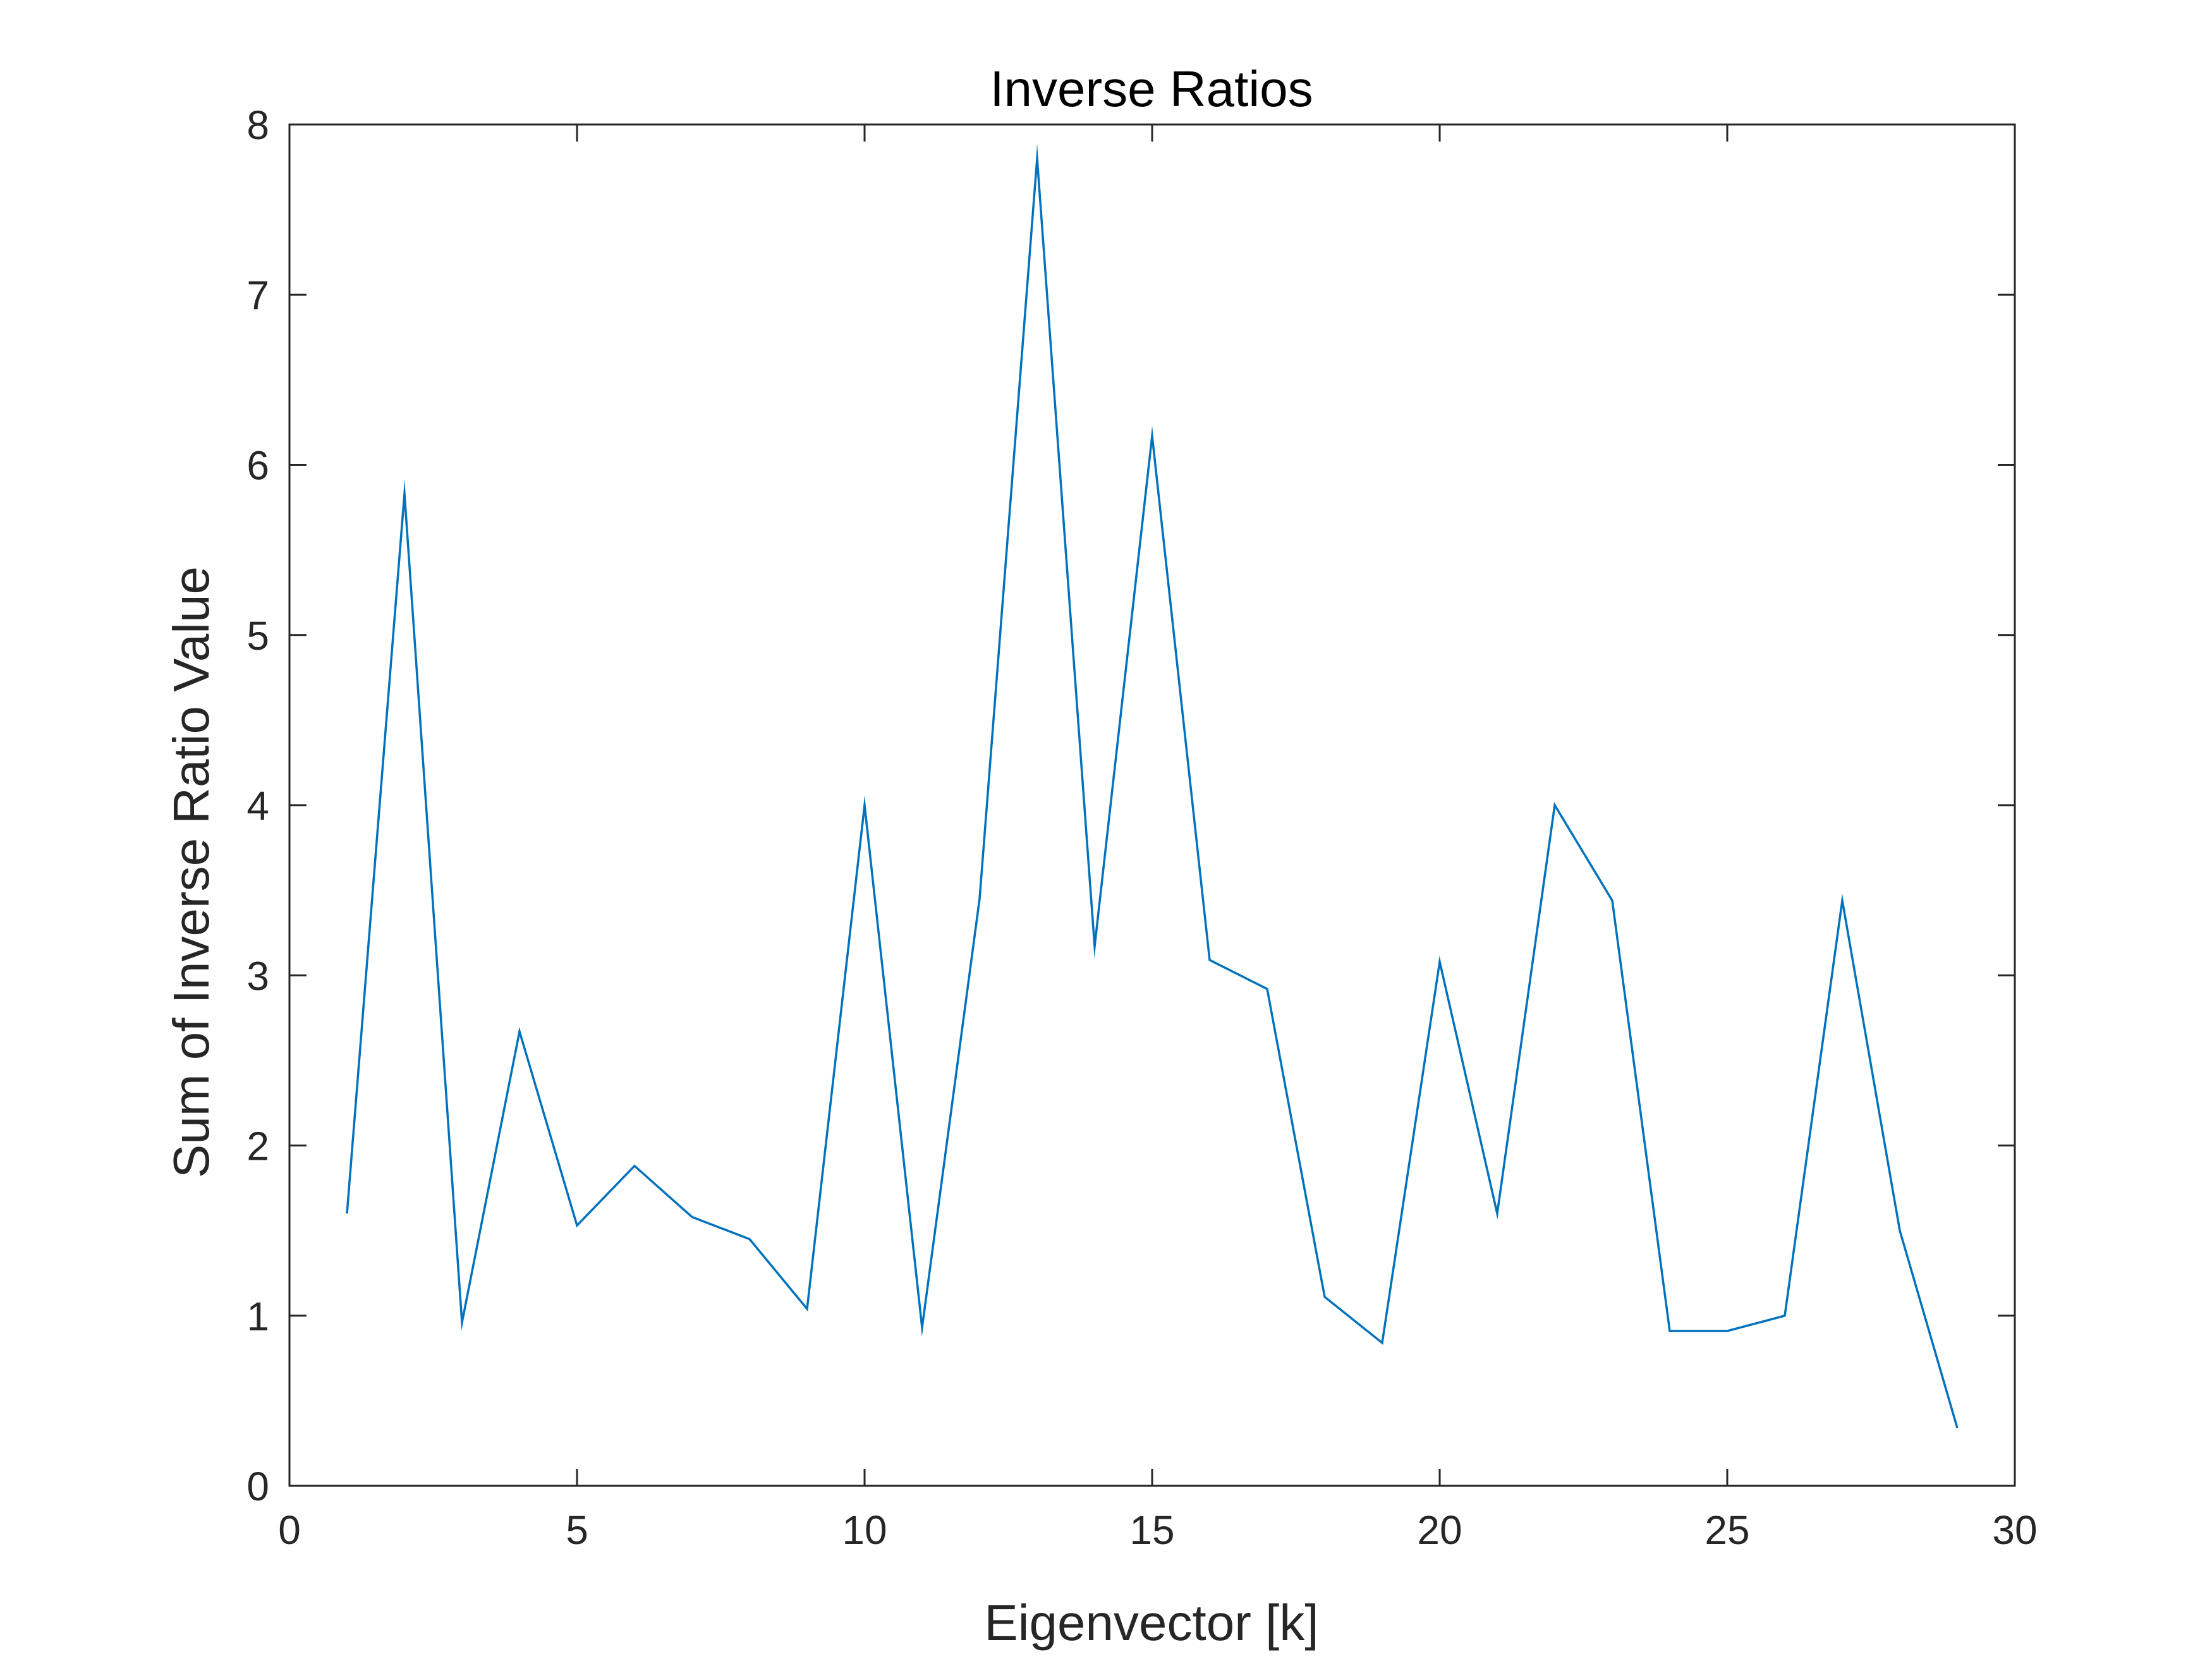 Image resolution: width=2212 pixels, height=1659 pixels. I want to click on y-tick-label: 1, so click(257, 1316).